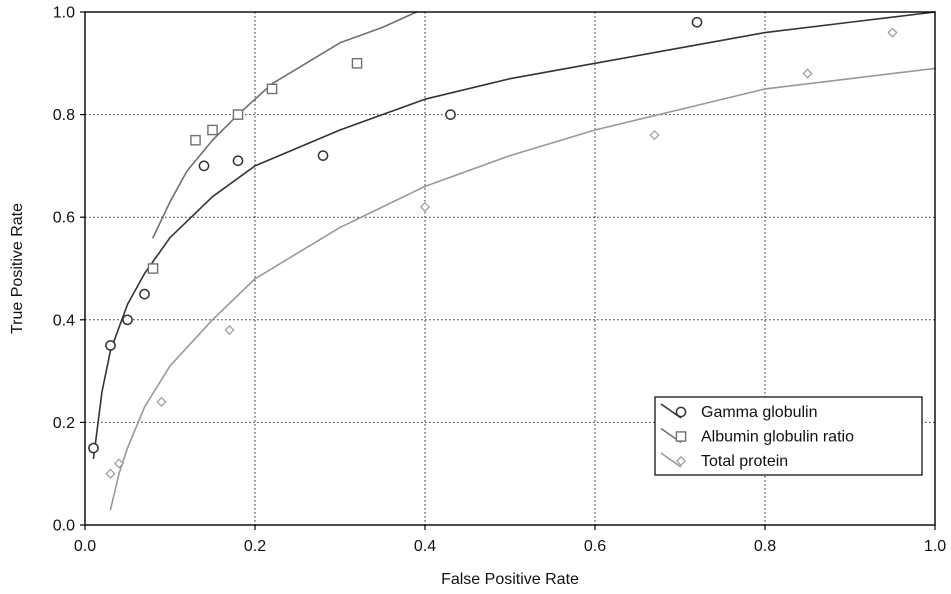 This screenshot has width=951, height=594. I want to click on y-tick-label: 0.2, so click(64, 423).